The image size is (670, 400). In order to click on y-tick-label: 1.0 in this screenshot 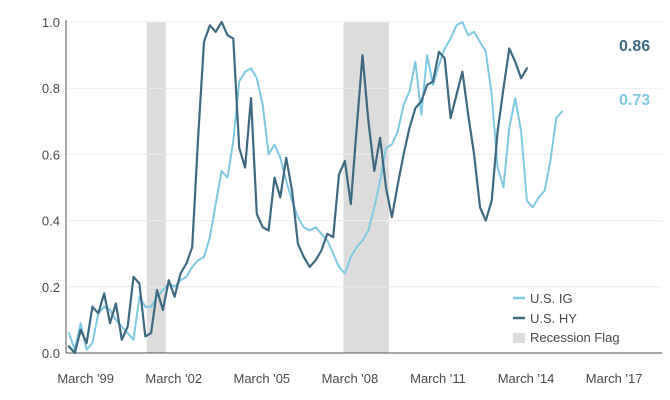, I will do `click(51, 22)`.